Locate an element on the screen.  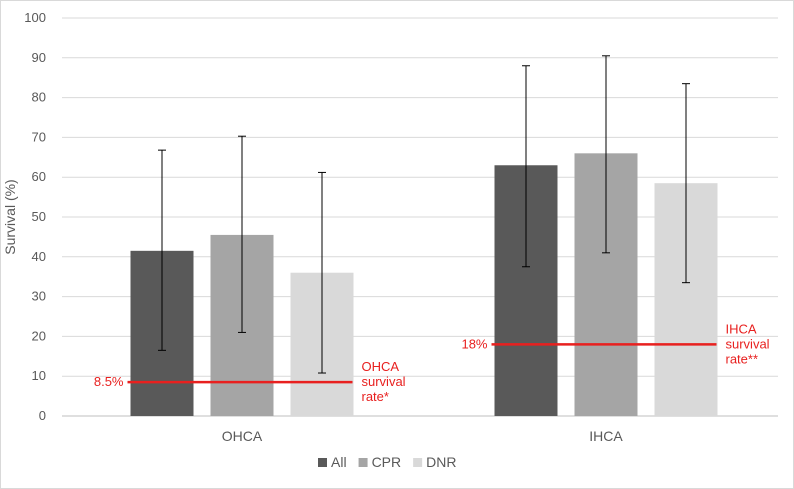
legend-item-all: All is located at coordinates (332, 462).